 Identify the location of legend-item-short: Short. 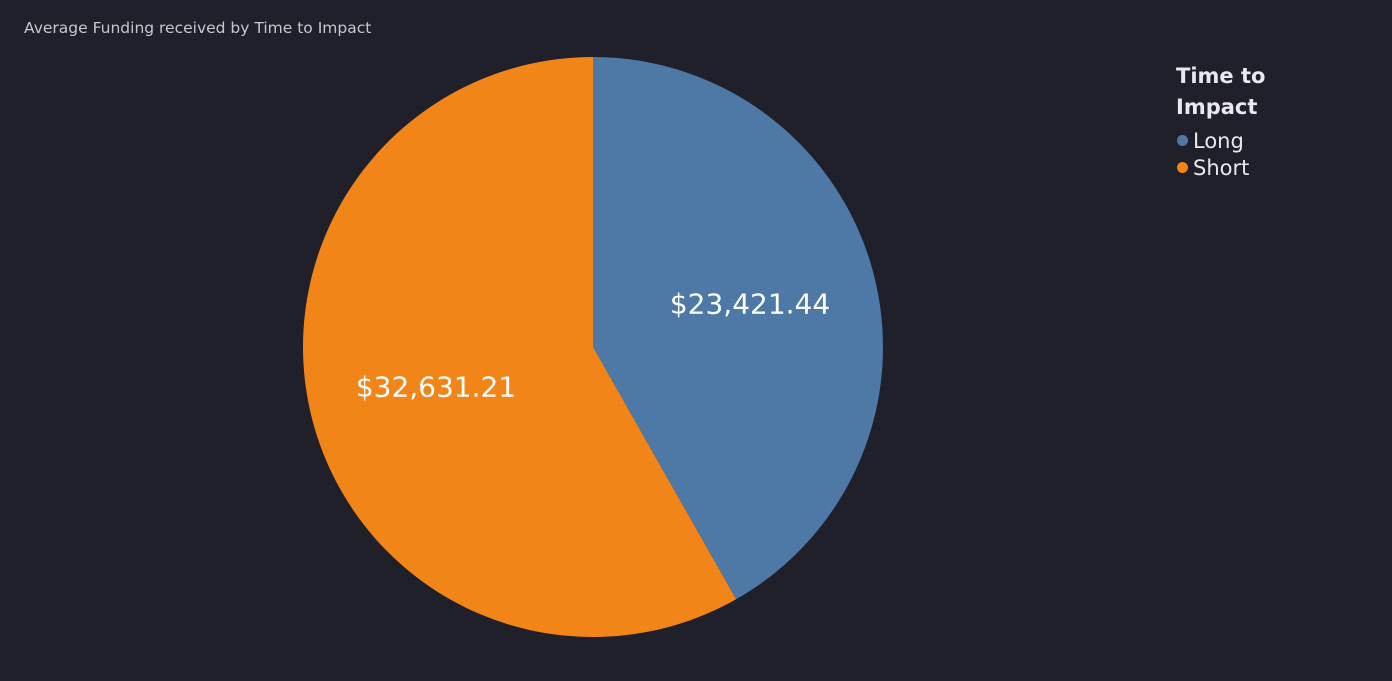
(1261, 167).